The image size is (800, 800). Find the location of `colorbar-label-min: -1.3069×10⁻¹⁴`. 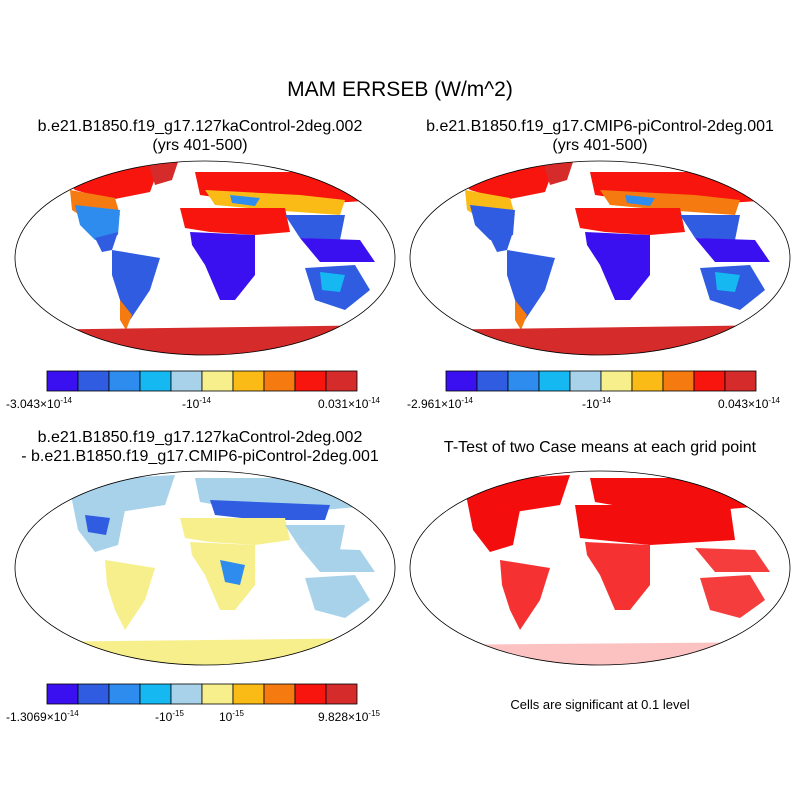

colorbar-label-min: -1.3069×10⁻¹⁴ is located at coordinates (42, 716).